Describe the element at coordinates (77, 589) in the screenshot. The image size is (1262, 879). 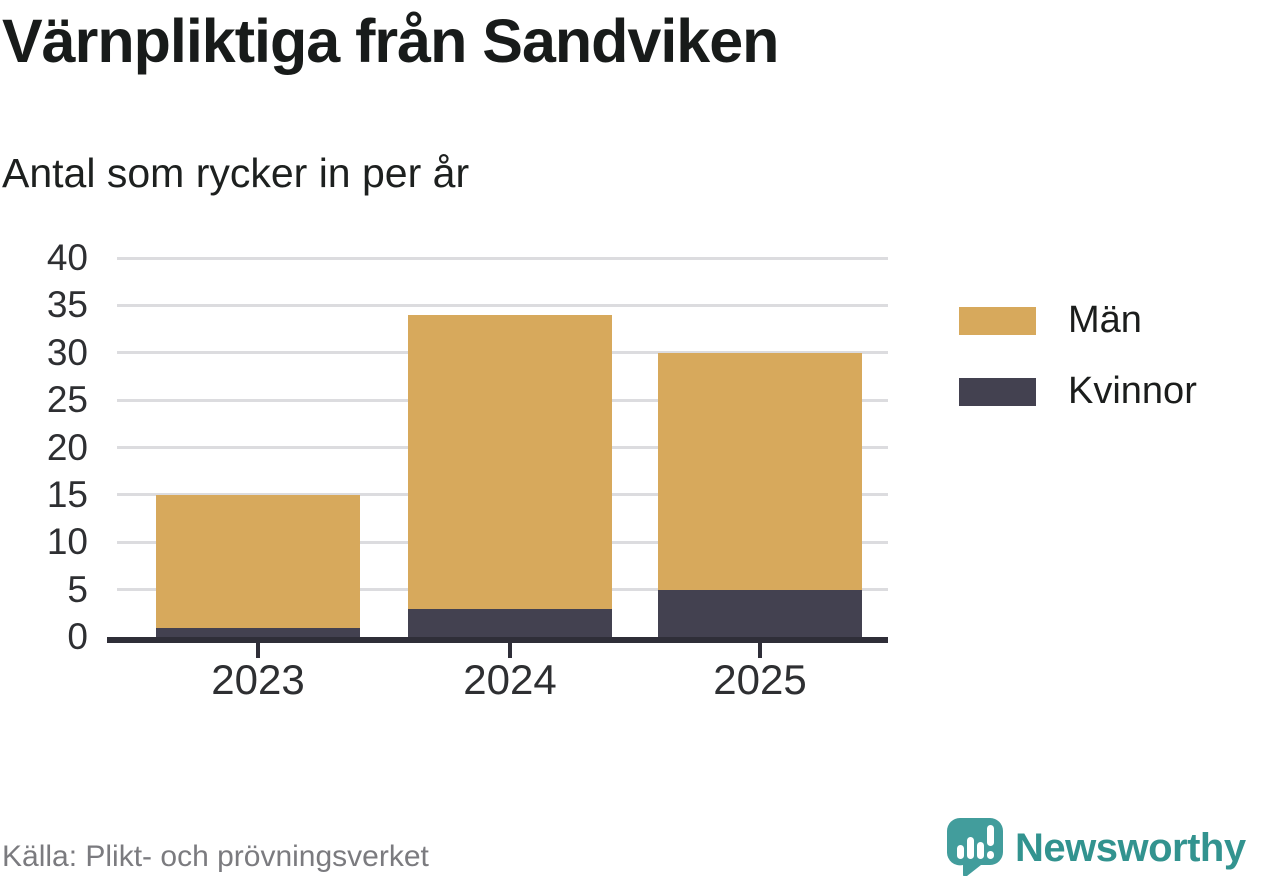
I see `y-axis-tick-label: 5` at that location.